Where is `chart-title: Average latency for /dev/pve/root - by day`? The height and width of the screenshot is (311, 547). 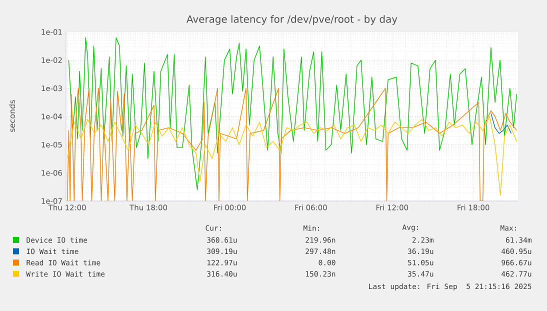 chart-title: Average latency for /dev/pve/root - by day is located at coordinates (292, 20).